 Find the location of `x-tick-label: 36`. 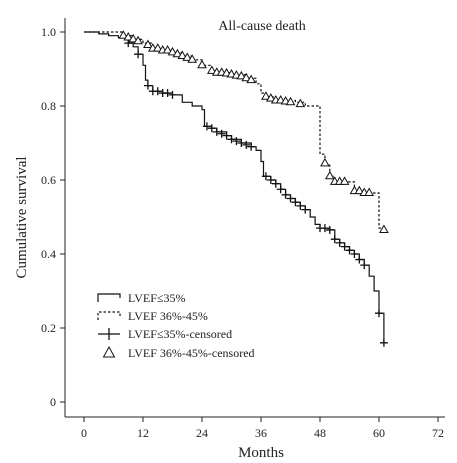

x-tick-label: 36 is located at coordinates (261, 433).